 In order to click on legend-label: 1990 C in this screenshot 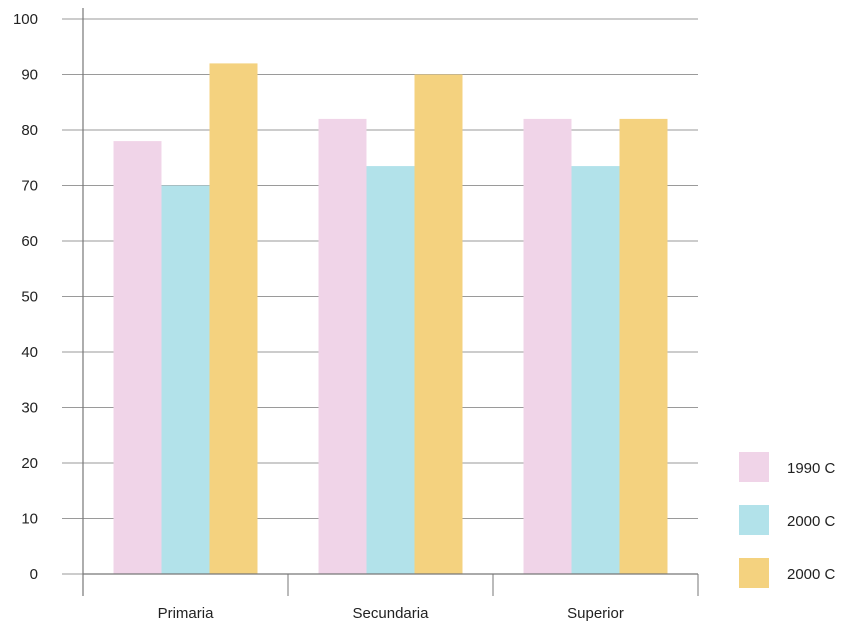, I will do `click(811, 468)`.